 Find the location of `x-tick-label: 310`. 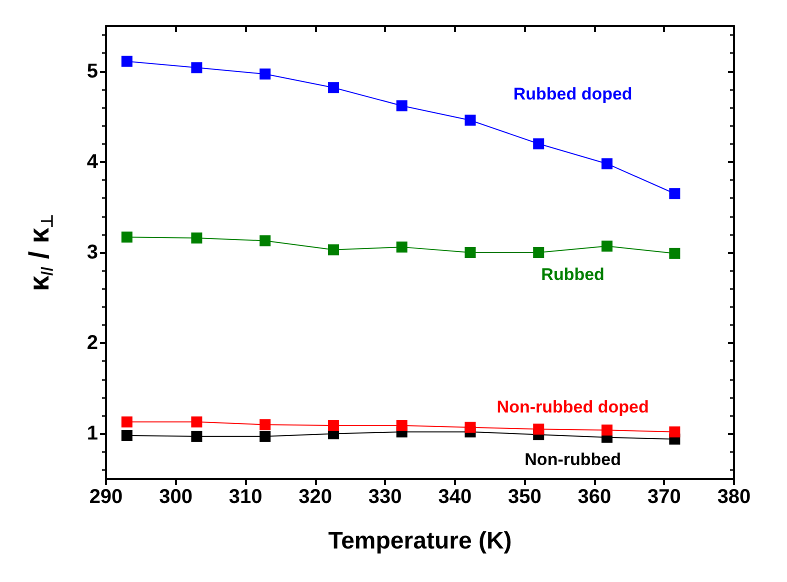

x-tick-label: 310 is located at coordinates (245, 497).